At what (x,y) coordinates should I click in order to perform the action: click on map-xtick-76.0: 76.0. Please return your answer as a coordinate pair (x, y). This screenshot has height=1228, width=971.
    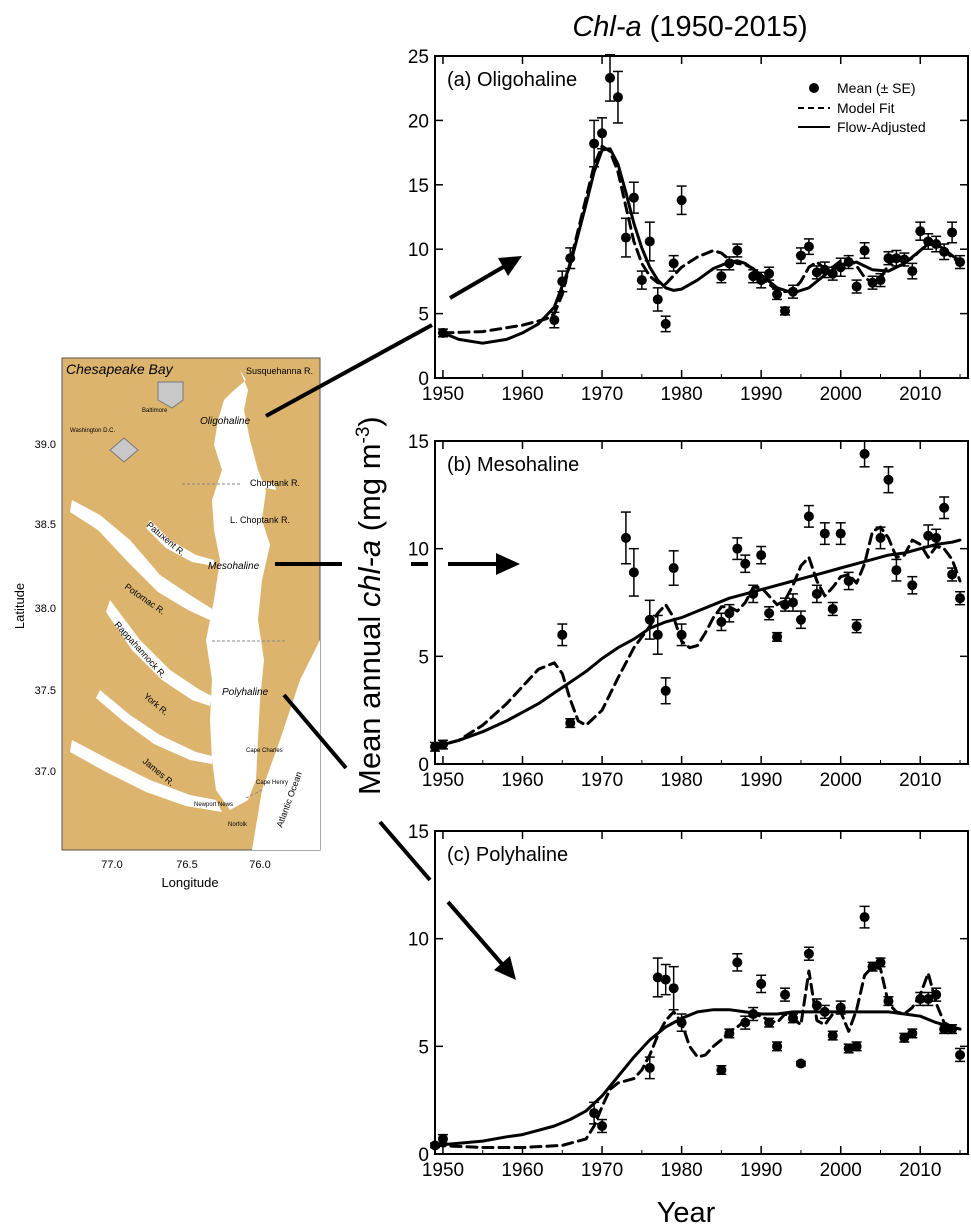
    Looking at the image, I should click on (259, 865).